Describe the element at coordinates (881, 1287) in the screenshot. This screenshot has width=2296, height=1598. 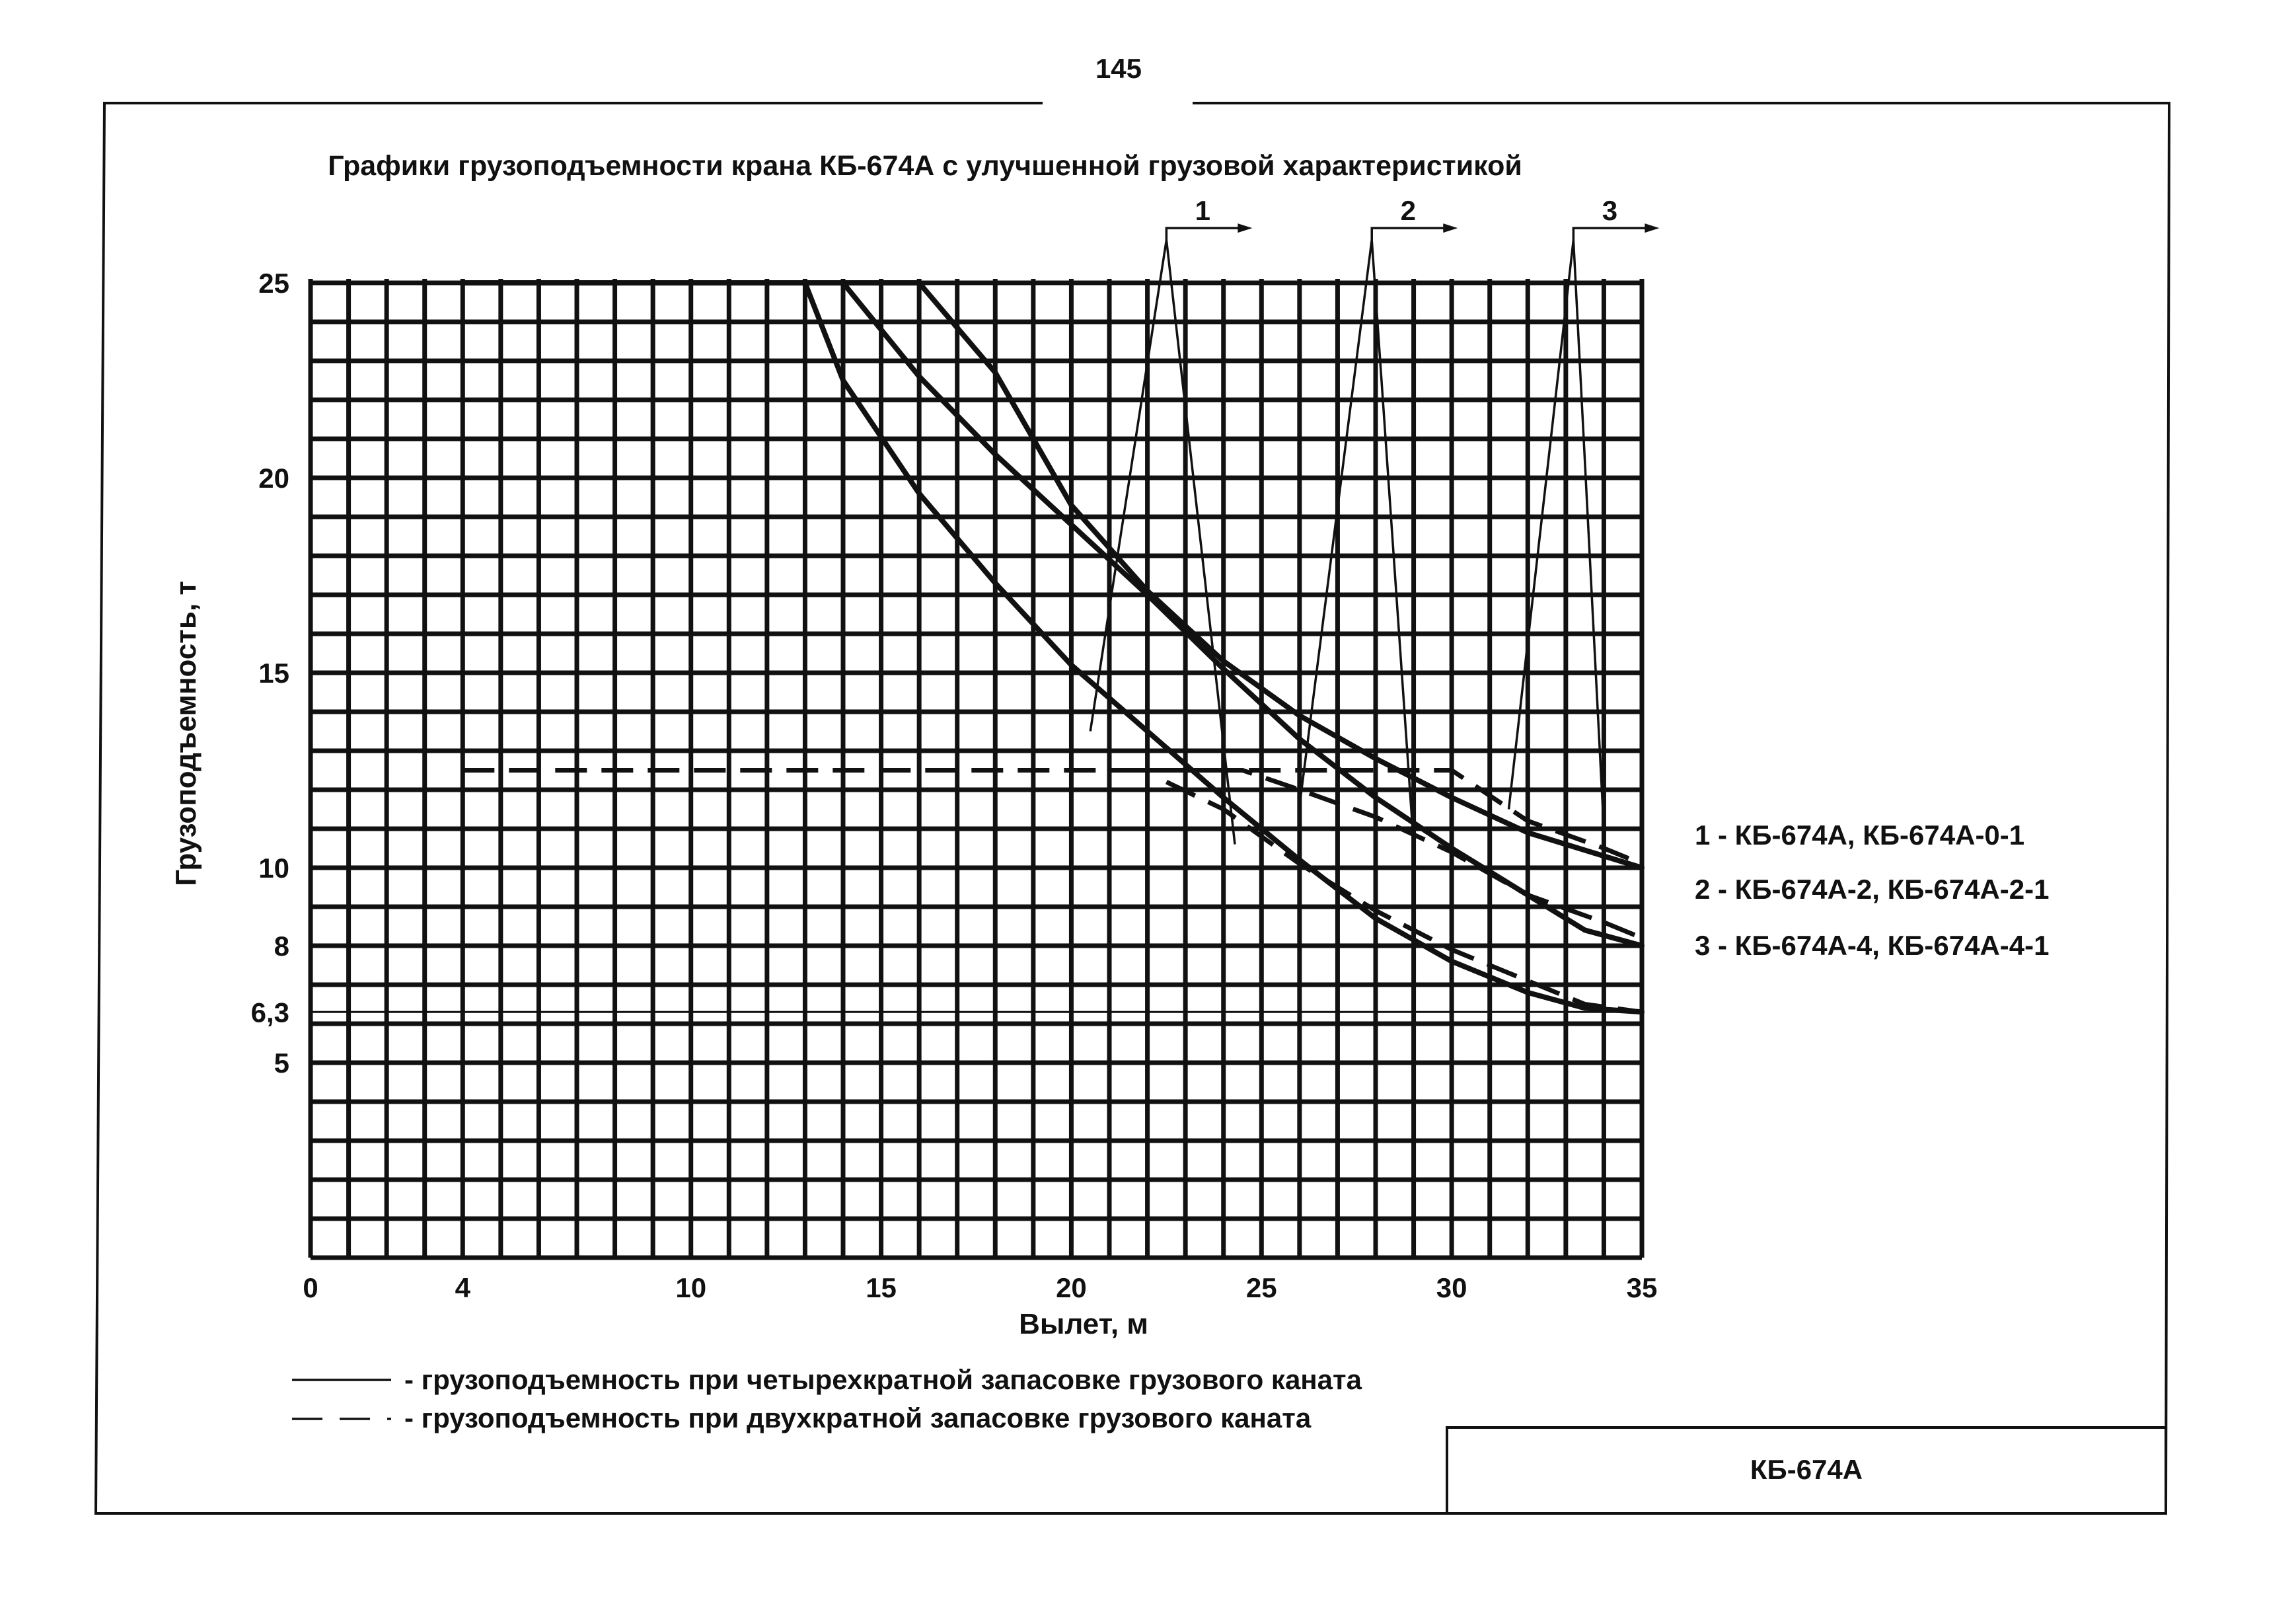
I see `x-tick-label: 15` at that location.